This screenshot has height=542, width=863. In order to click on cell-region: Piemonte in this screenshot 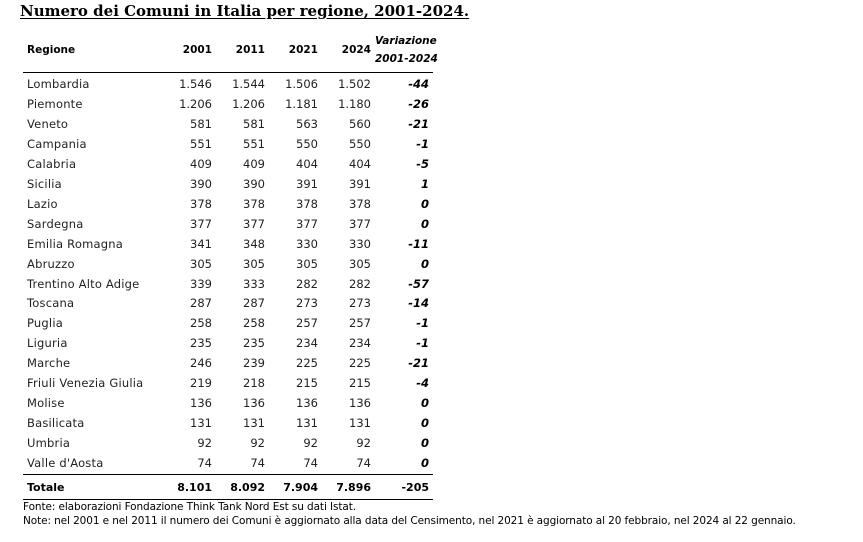, I will do `click(55, 103)`.